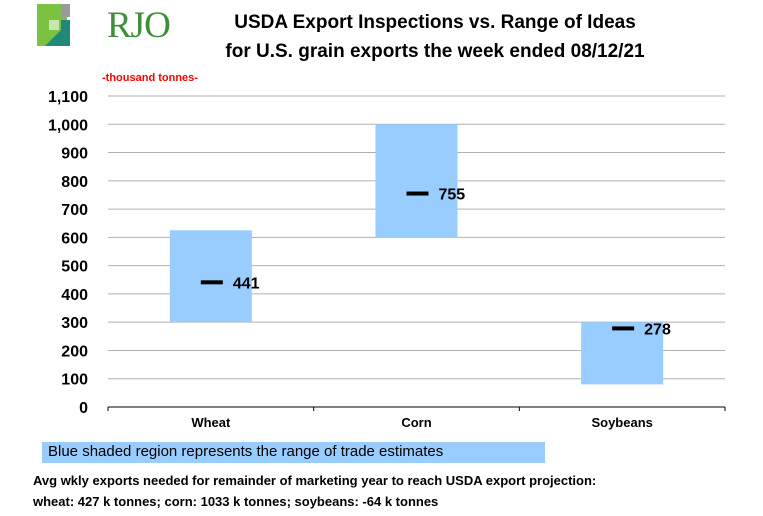  What do you see at coordinates (246, 283) in the screenshot?
I see `data-label-wheat: 441` at bounding box center [246, 283].